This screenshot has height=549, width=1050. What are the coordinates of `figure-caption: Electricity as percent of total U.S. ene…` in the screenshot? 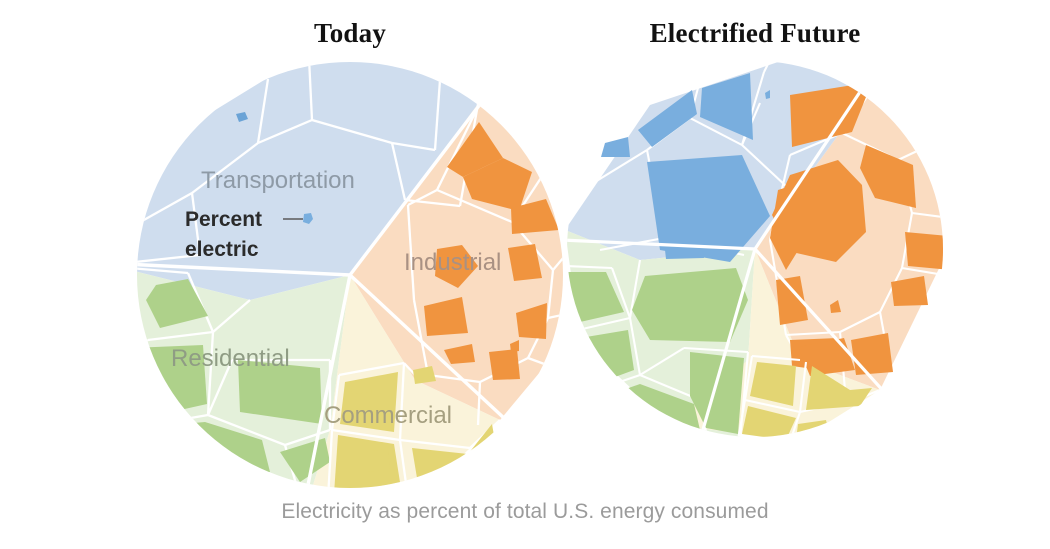 It's located at (525, 511).